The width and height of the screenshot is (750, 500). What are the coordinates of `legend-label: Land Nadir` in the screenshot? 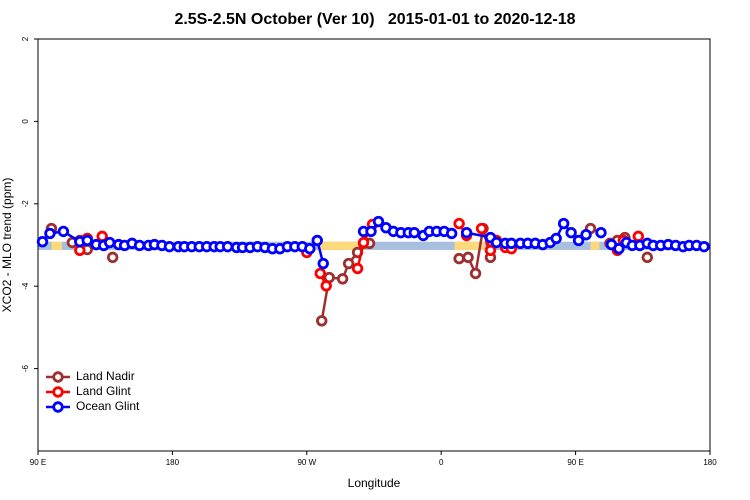 It's located at (105, 376).